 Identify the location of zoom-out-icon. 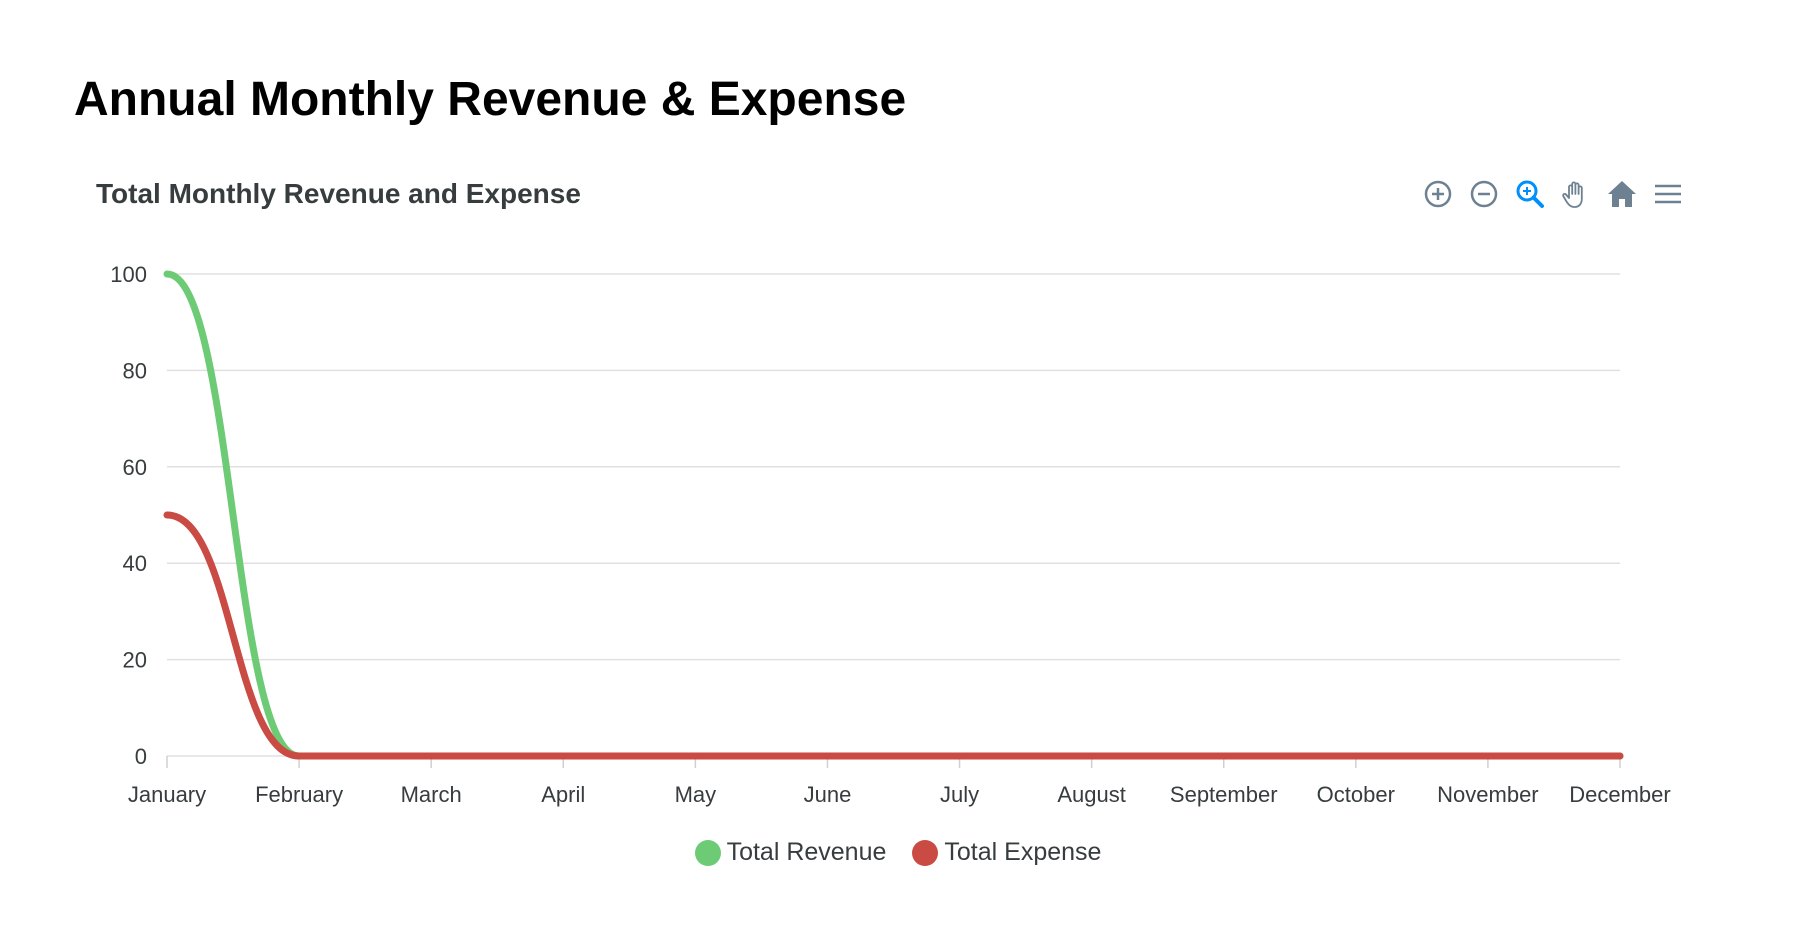
(1484, 194).